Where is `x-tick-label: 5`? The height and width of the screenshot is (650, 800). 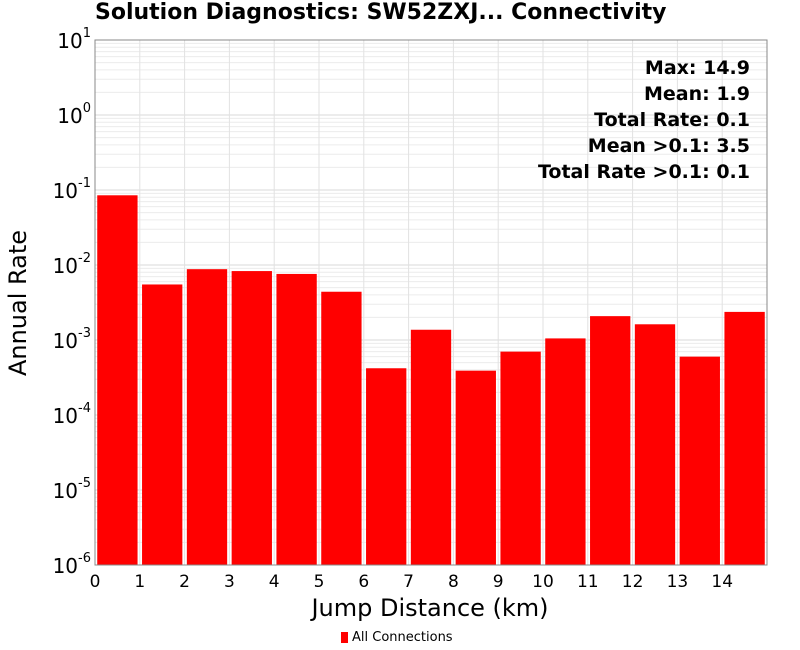 x-tick-label: 5 is located at coordinates (319, 582).